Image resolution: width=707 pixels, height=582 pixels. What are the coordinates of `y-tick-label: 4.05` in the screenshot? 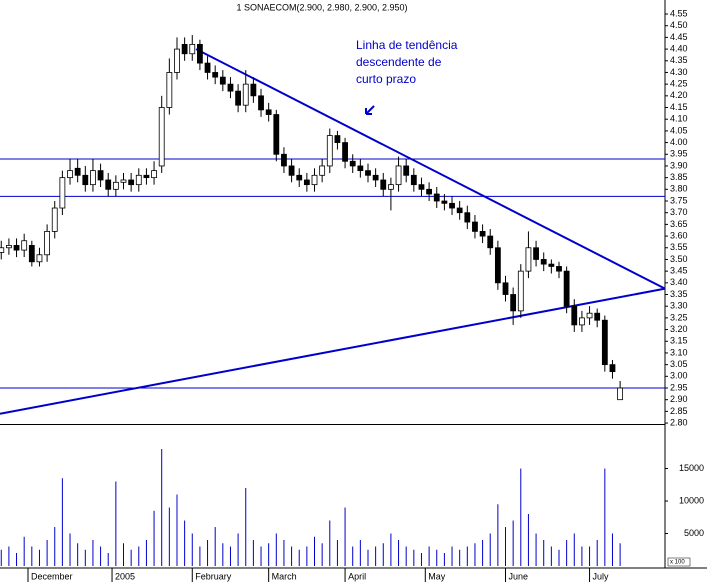 It's located at (679, 130).